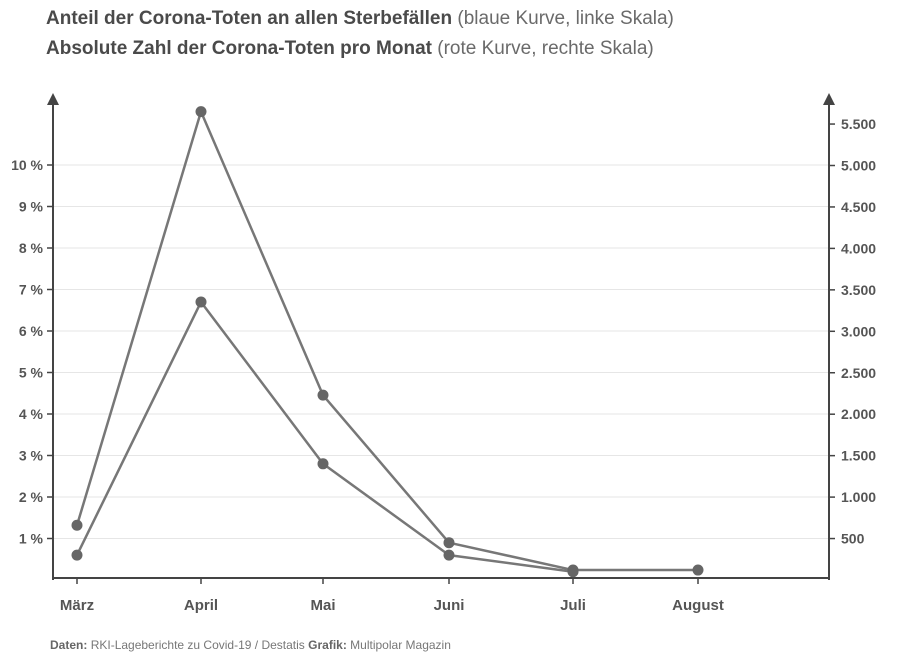 The image size is (899, 661). Describe the element at coordinates (400, 645) in the screenshot. I see `credit-value: Multipolar Magazin` at that location.